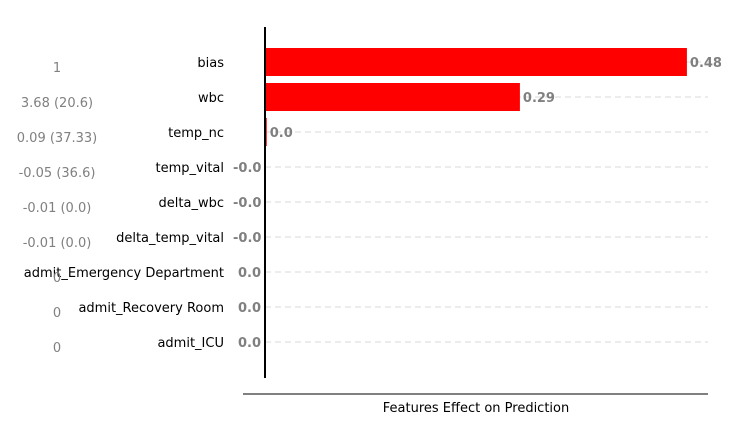 The width and height of the screenshot is (733, 424). What do you see at coordinates (706, 63) in the screenshot?
I see `bar-value-label: 0.48` at bounding box center [706, 63].